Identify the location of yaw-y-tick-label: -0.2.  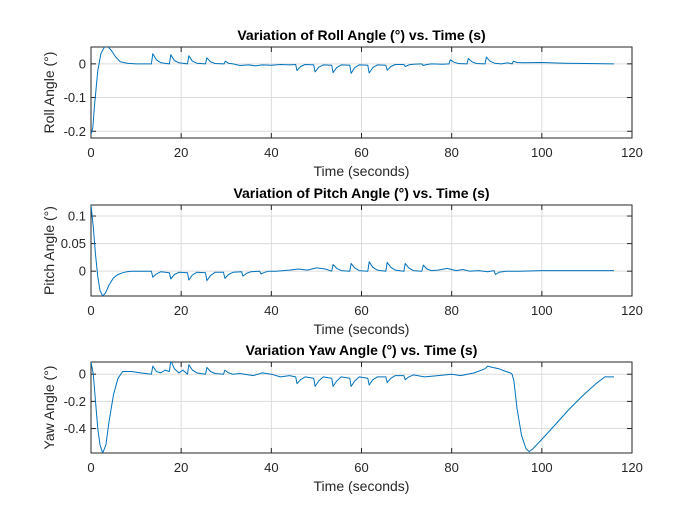
(75, 401).